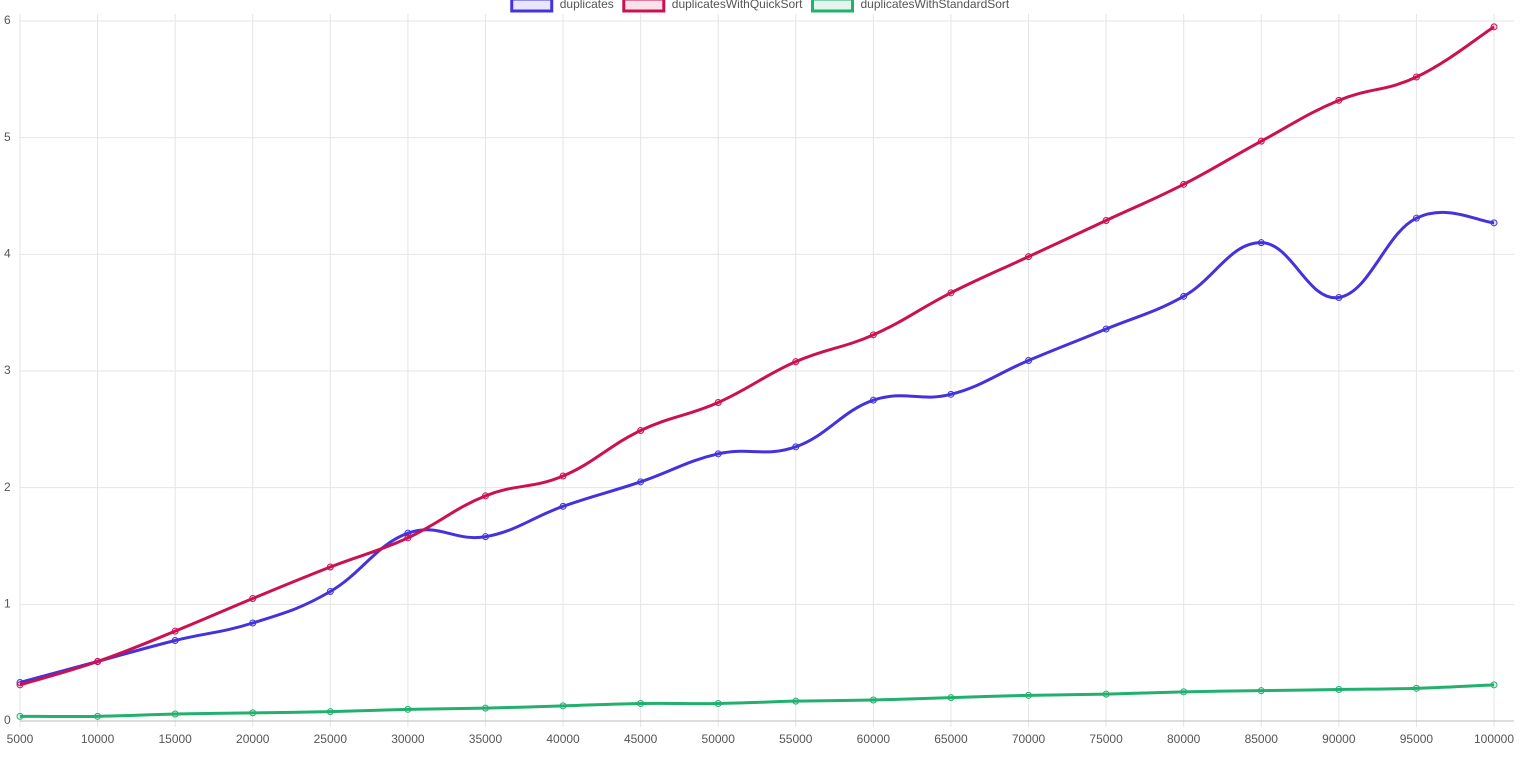 This screenshot has height=758, width=1521. What do you see at coordinates (796, 739) in the screenshot?
I see `x-tick-label: 55000` at bounding box center [796, 739].